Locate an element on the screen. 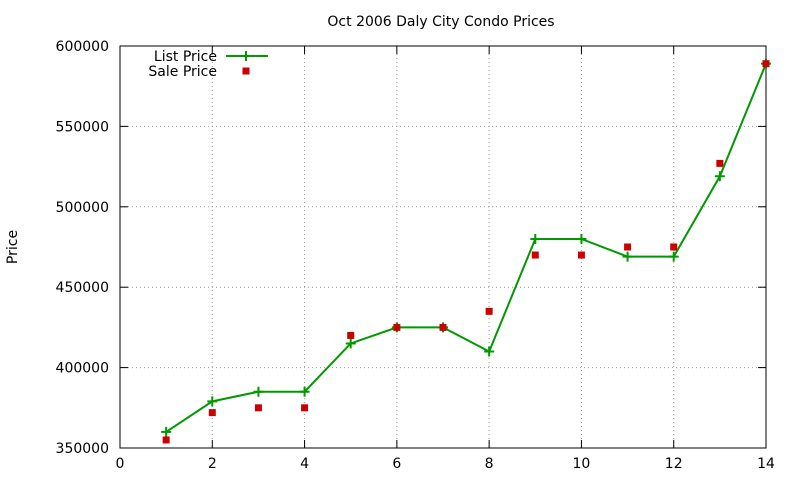  x-tick-label: 12 is located at coordinates (674, 464).